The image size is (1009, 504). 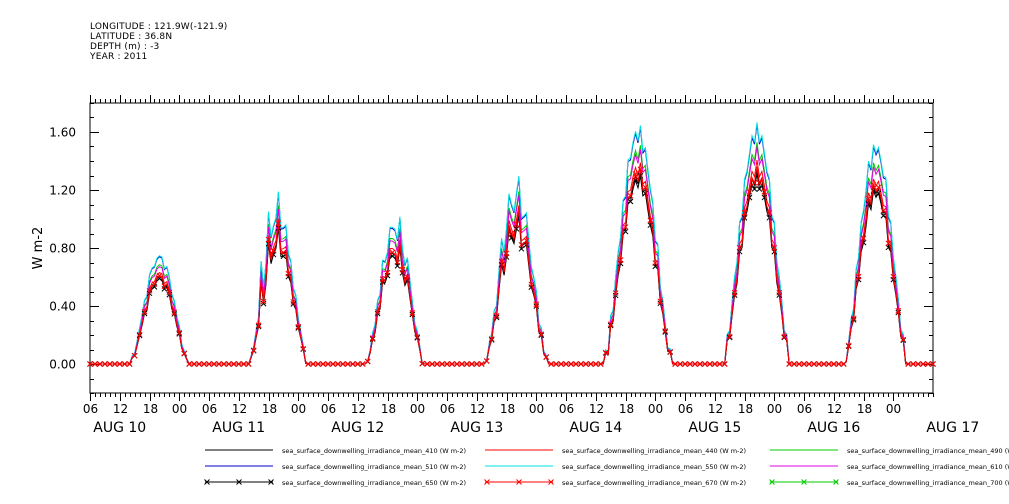 I want to click on y-tick-label: 0.80, so click(x=62, y=249).